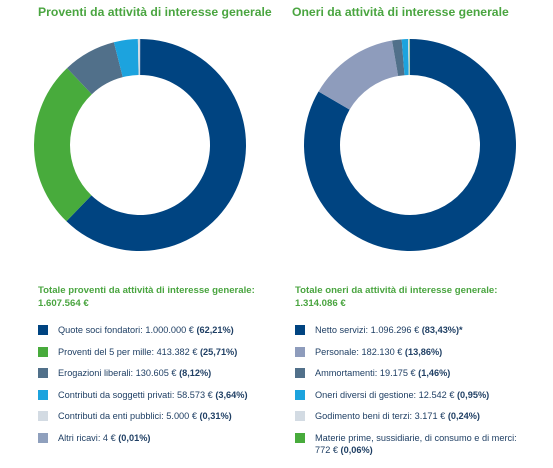  I want to click on legend-item-altri-ricavi: Altri ricavi: 4 € (0,01%), so click(143, 443).